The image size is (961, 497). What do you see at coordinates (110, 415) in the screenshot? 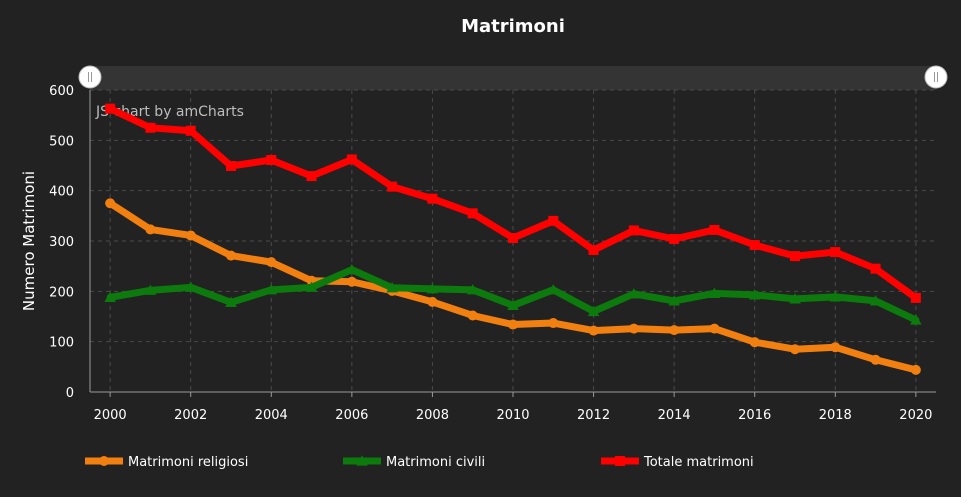
I see `x-tick-label: 2000` at bounding box center [110, 415].